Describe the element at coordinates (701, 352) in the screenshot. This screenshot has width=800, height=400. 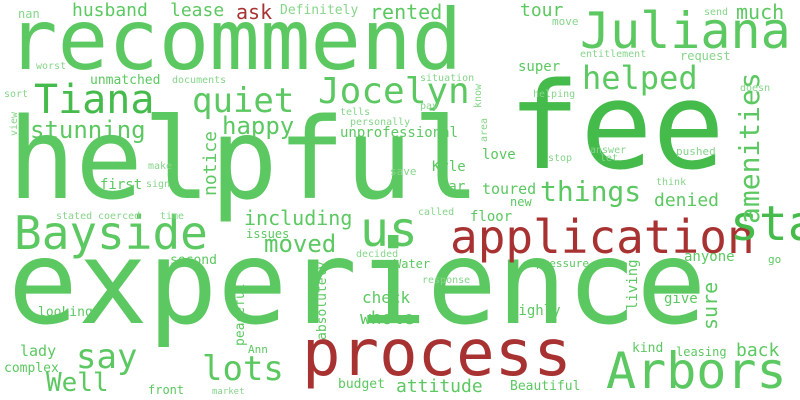
I see `word-leasing: leasing` at that location.